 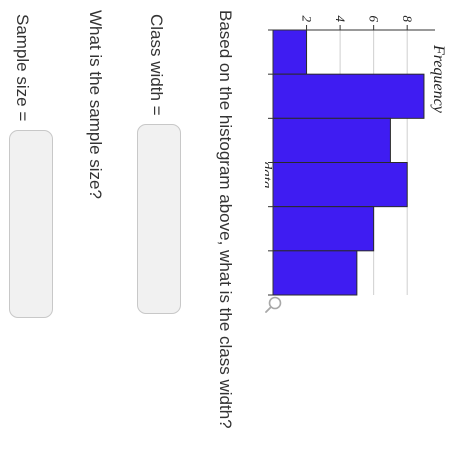 What do you see at coordinates (266, 296) in the screenshot?
I see `x-tick-label-13: 13` at bounding box center [266, 296].